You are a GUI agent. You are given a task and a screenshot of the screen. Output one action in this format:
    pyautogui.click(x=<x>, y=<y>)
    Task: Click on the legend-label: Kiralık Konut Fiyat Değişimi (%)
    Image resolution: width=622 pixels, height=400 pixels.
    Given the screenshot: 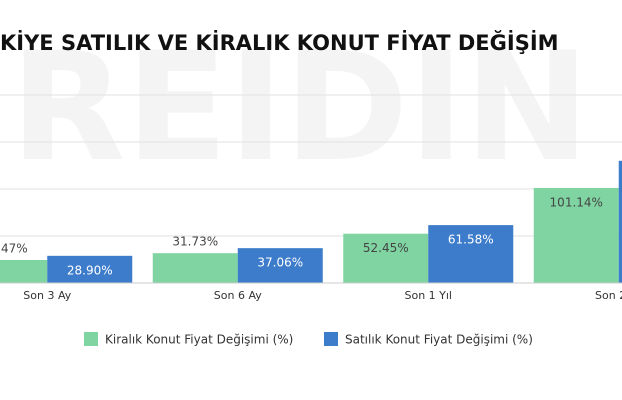 What is the action you would take?
    pyautogui.click(x=199, y=340)
    